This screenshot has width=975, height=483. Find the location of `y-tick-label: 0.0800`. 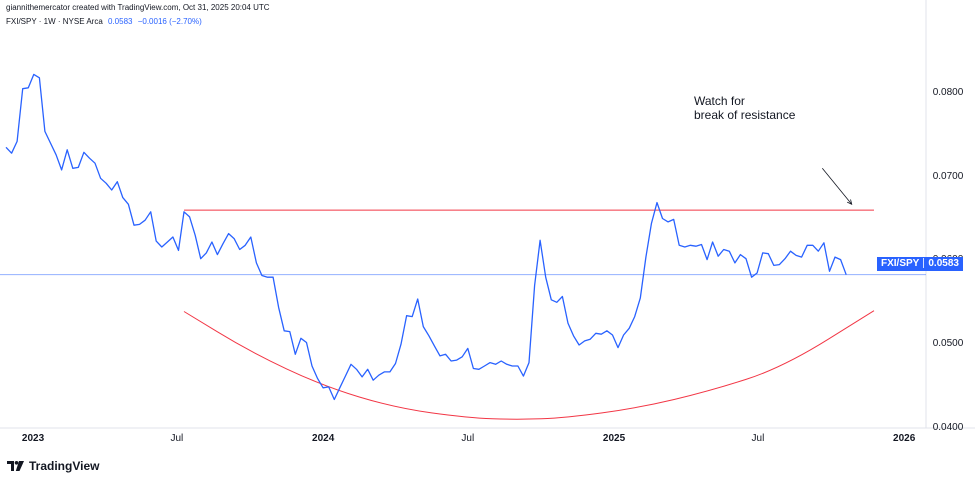

y-tick-label: 0.0800 is located at coordinates (948, 92).